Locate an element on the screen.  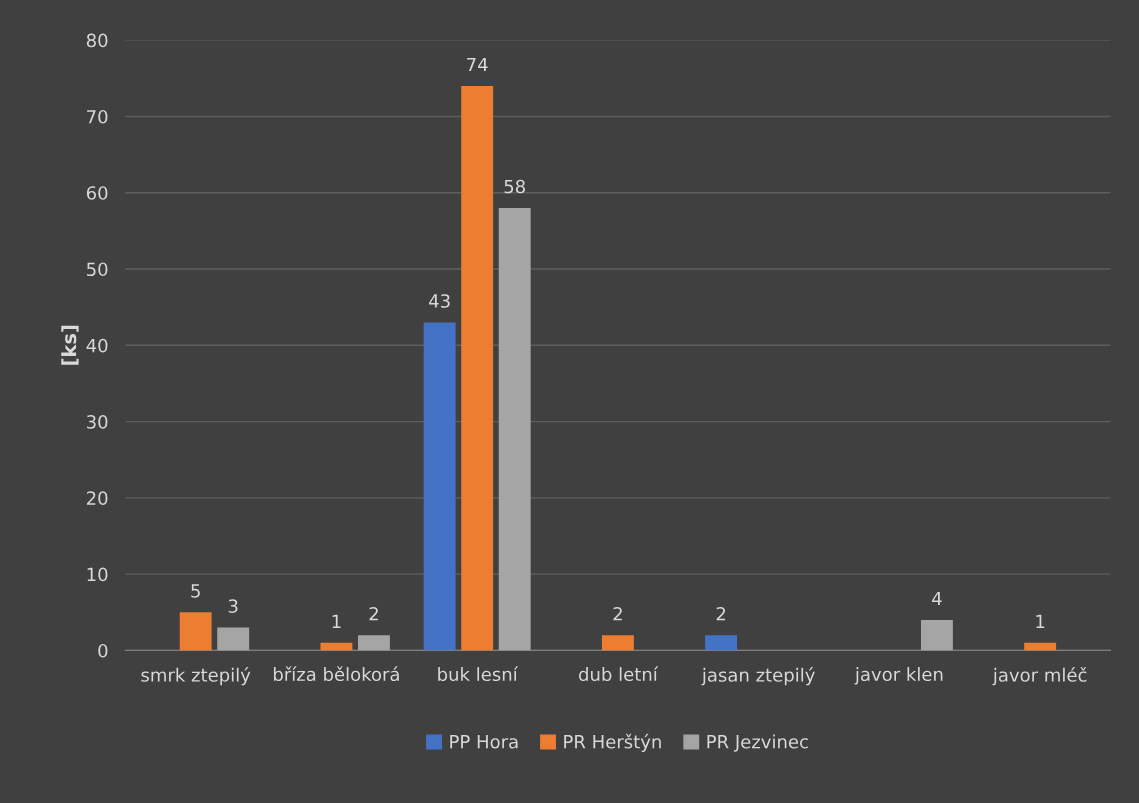
x-tick-label: javor klen is located at coordinates (898, 676).